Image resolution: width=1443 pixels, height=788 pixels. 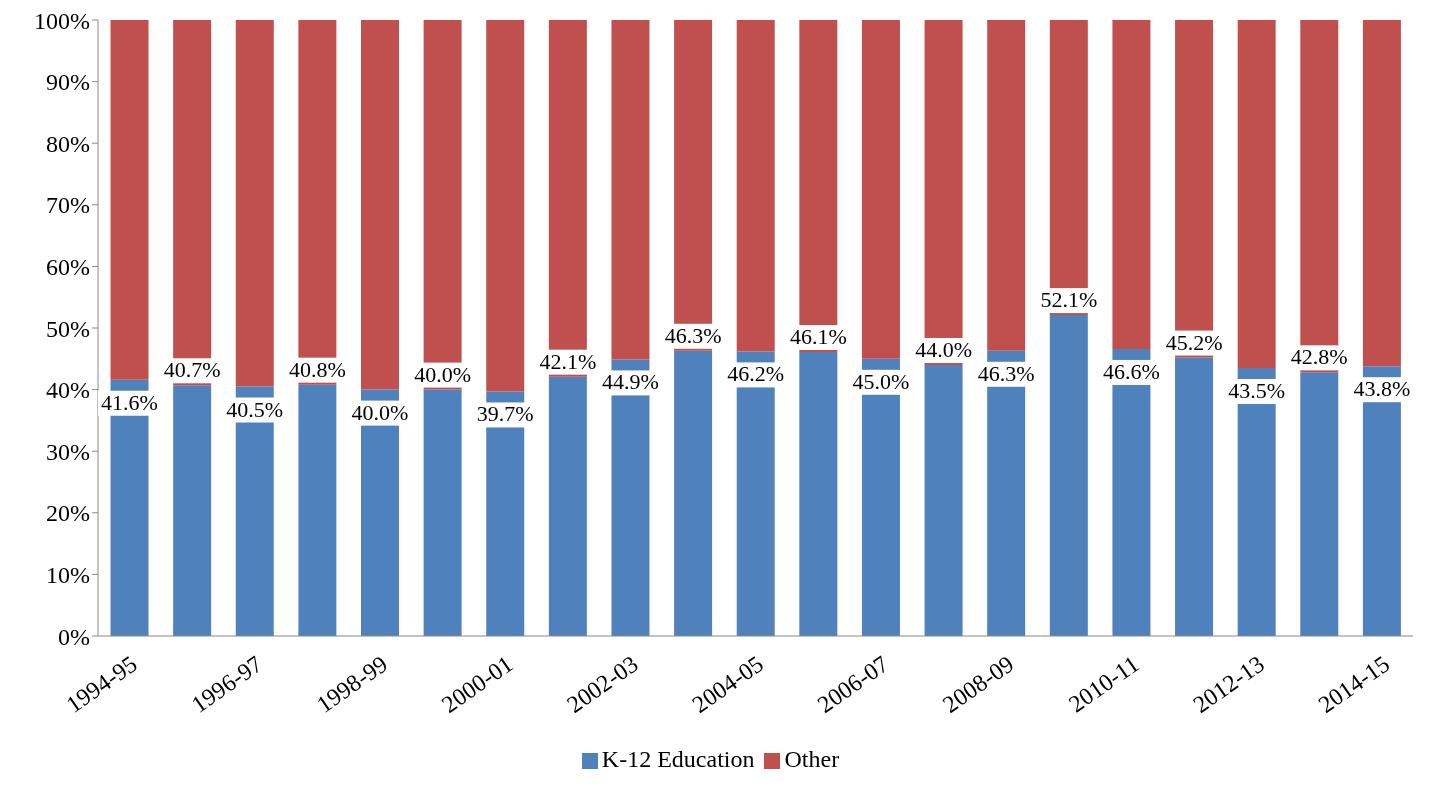 I want to click on y-tick-label: 50%, so click(x=68, y=328).